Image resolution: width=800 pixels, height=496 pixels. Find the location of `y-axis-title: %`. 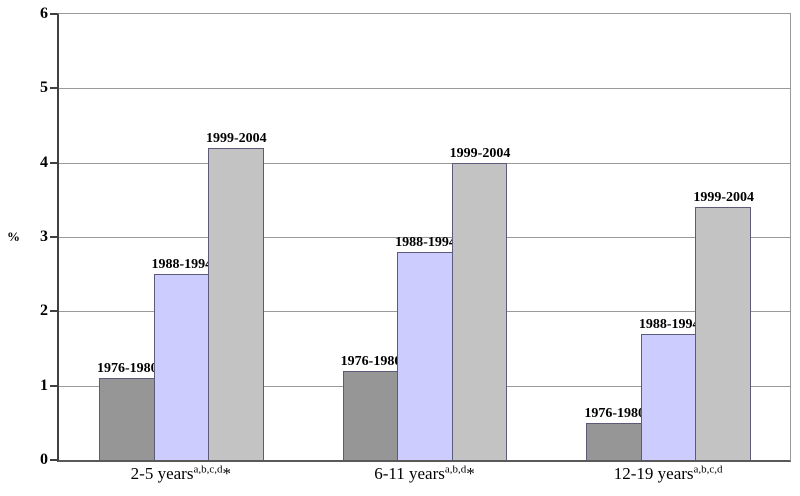

y-axis-title: % is located at coordinates (13, 236).